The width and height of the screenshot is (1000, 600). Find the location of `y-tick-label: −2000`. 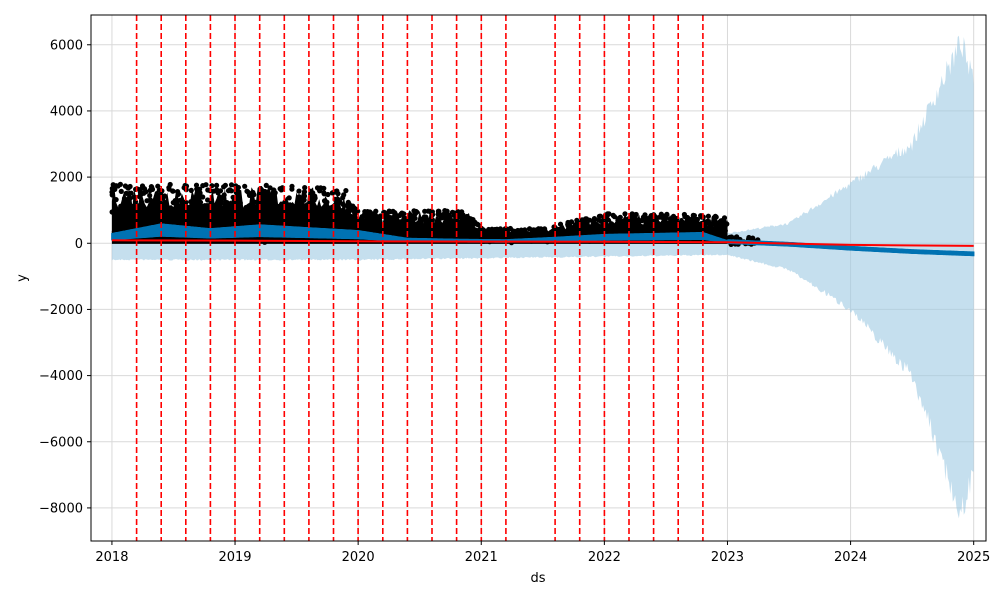

y-tick-label: −2000 is located at coordinates (61, 310).